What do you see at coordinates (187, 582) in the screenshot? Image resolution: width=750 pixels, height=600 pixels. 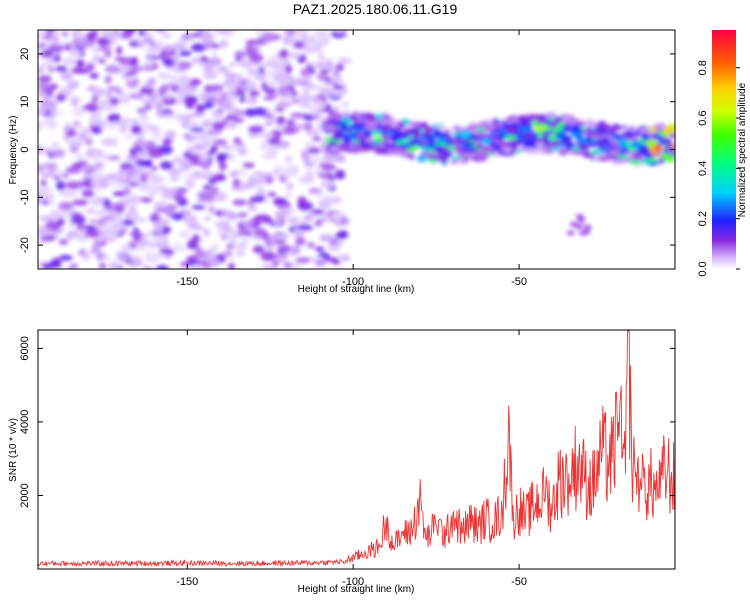 I see `x-tick-label: -150` at bounding box center [187, 582].